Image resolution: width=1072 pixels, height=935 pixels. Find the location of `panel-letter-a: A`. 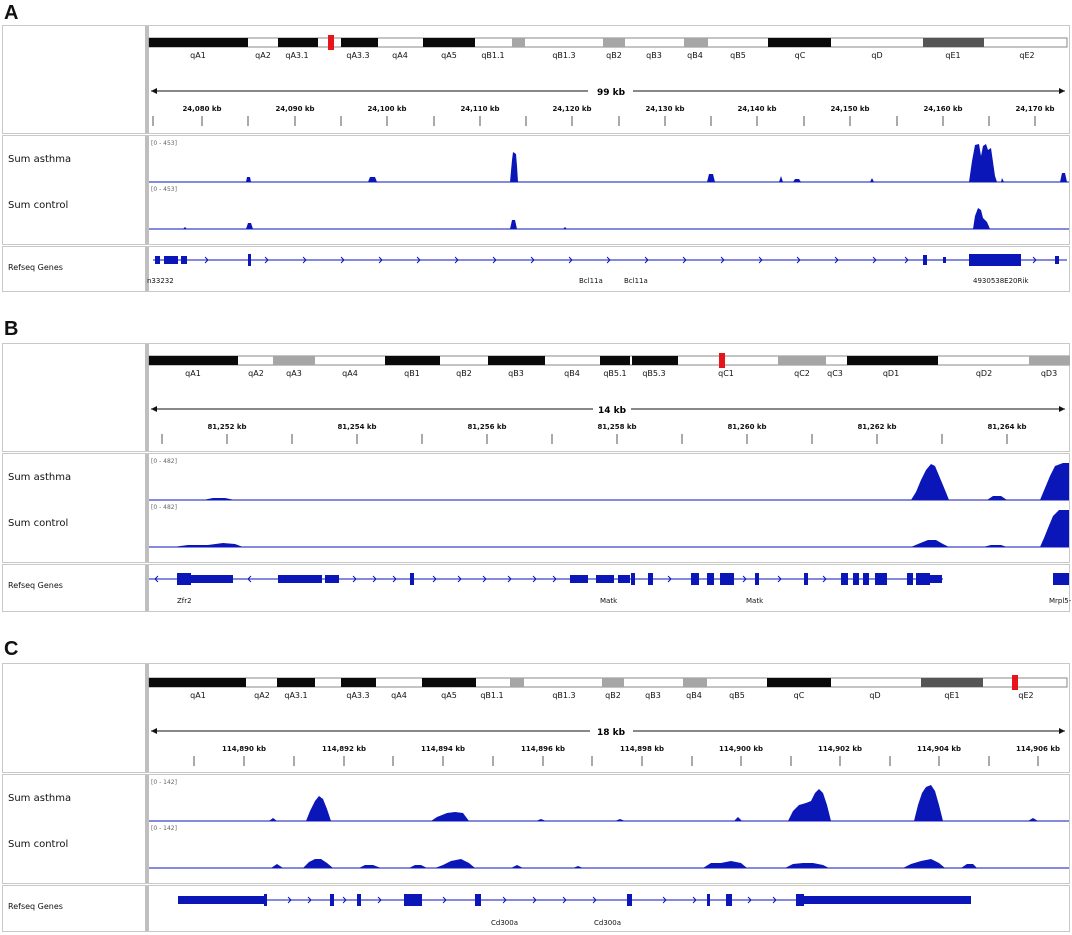

panel-letter-a: A is located at coordinates (11, 13).